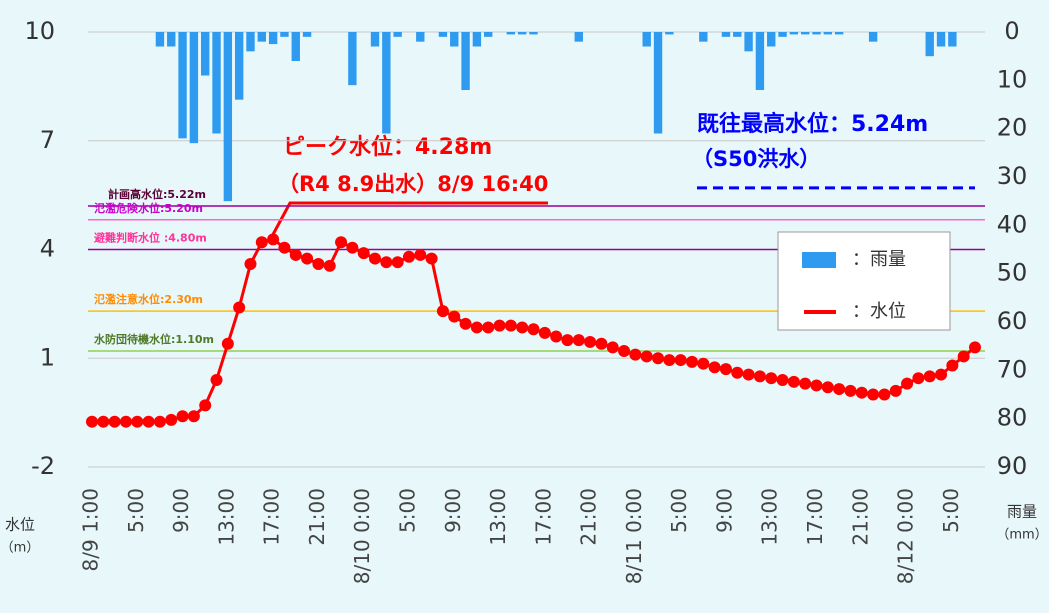  What do you see at coordinates (1012, 79) in the screenshot?
I see `y2-tick-label: 10` at bounding box center [1012, 79].